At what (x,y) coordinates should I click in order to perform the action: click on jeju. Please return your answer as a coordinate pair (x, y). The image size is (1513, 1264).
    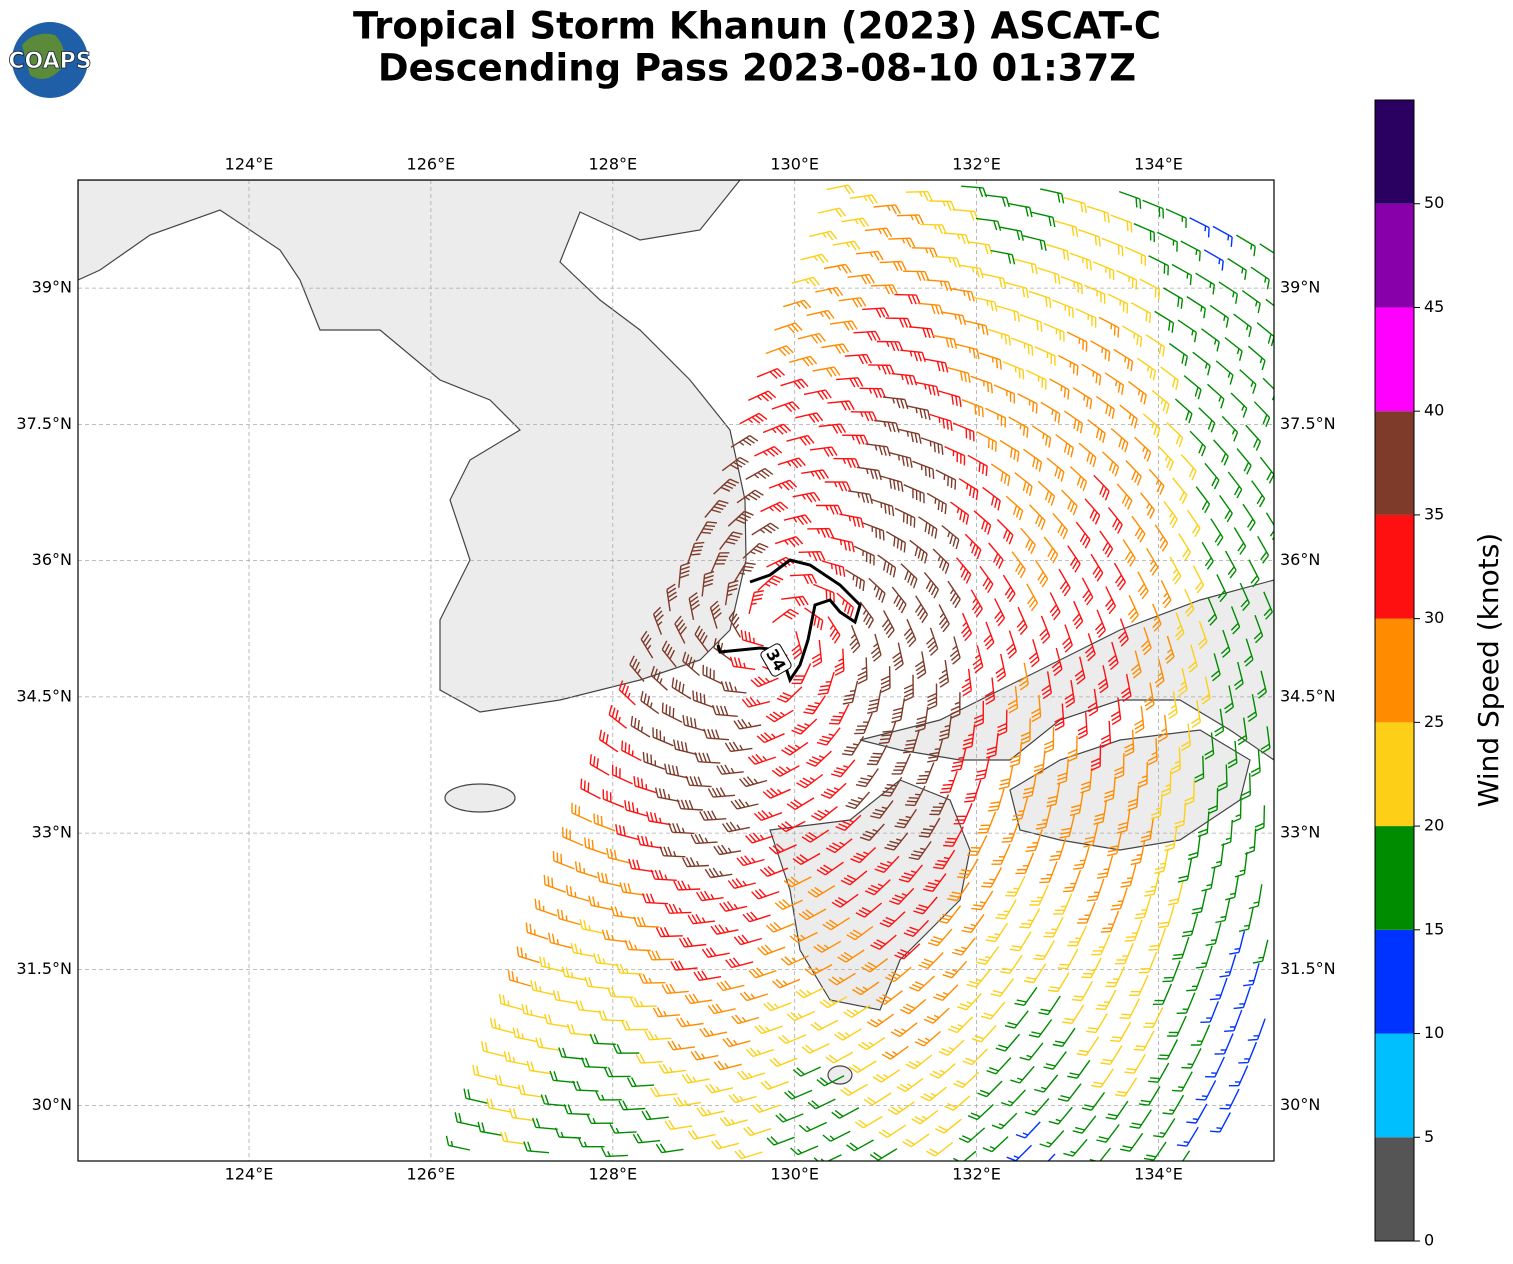
    Looking at the image, I should click on (480, 798).